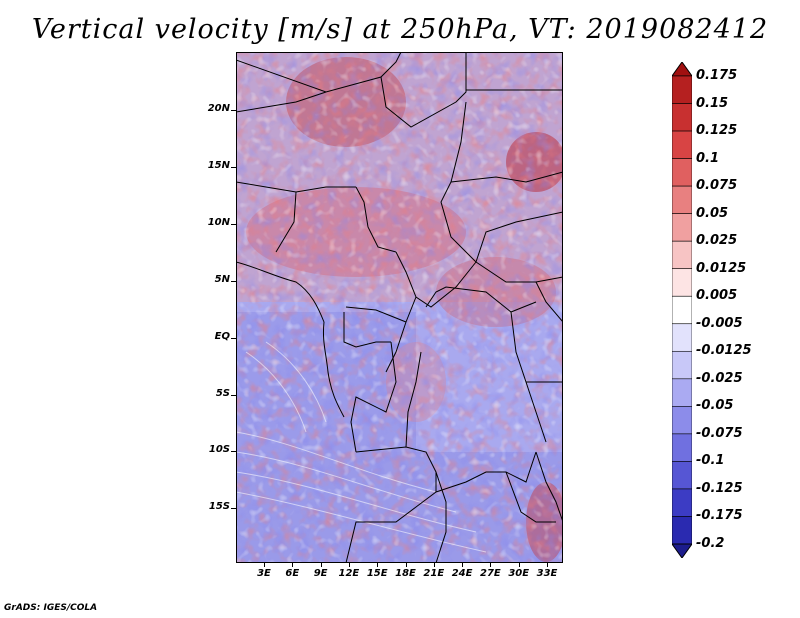 This screenshot has height=618, width=800. I want to click on colorbar-label: 0.025, so click(717, 241).